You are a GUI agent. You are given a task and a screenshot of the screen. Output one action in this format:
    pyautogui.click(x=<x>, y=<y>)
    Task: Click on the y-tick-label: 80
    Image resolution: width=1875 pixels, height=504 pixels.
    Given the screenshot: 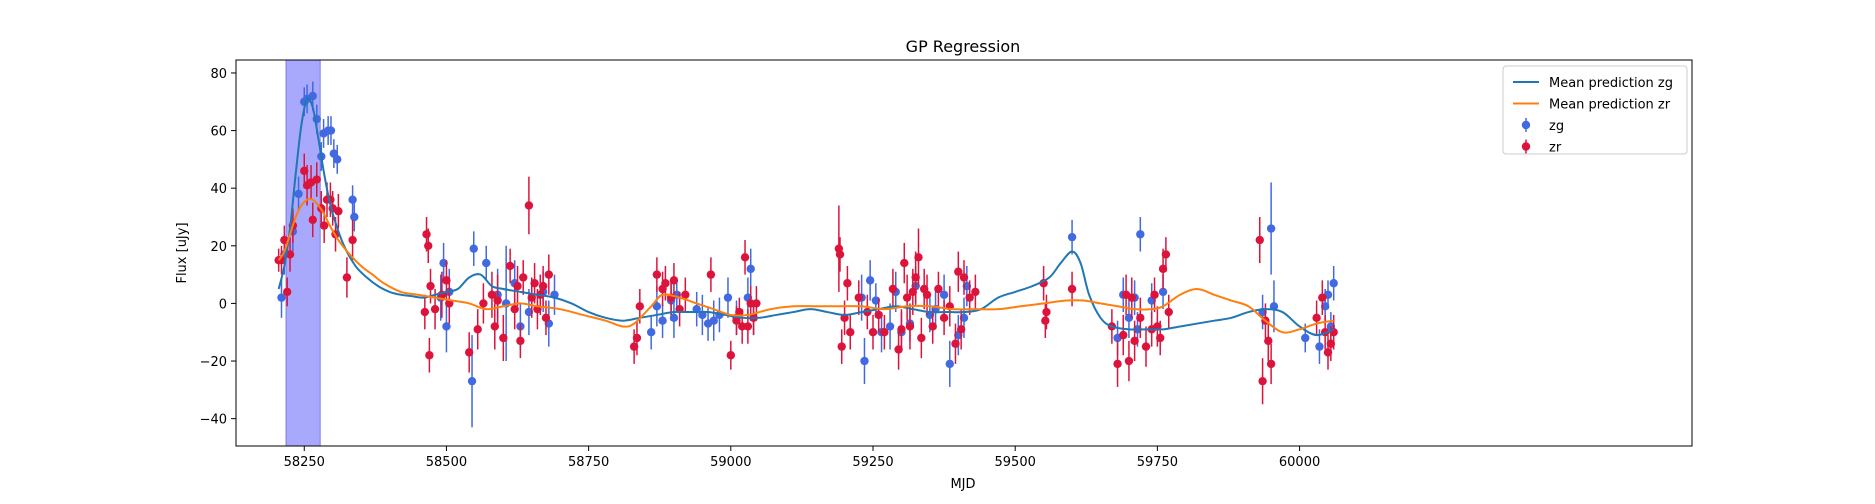 What is the action you would take?
    pyautogui.click(x=218, y=74)
    